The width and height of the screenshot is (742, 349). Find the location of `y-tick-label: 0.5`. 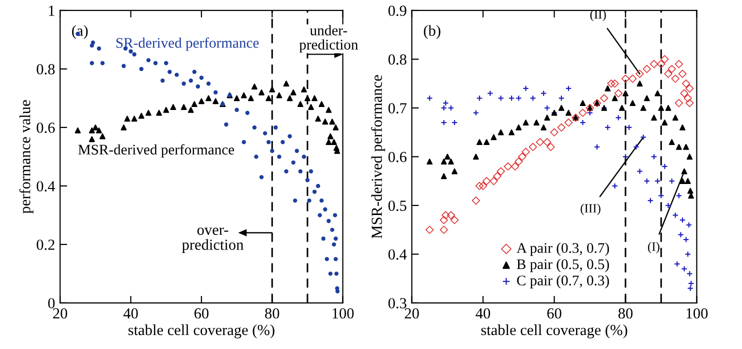

y-tick-label: 0.5 is located at coordinates (397, 205).